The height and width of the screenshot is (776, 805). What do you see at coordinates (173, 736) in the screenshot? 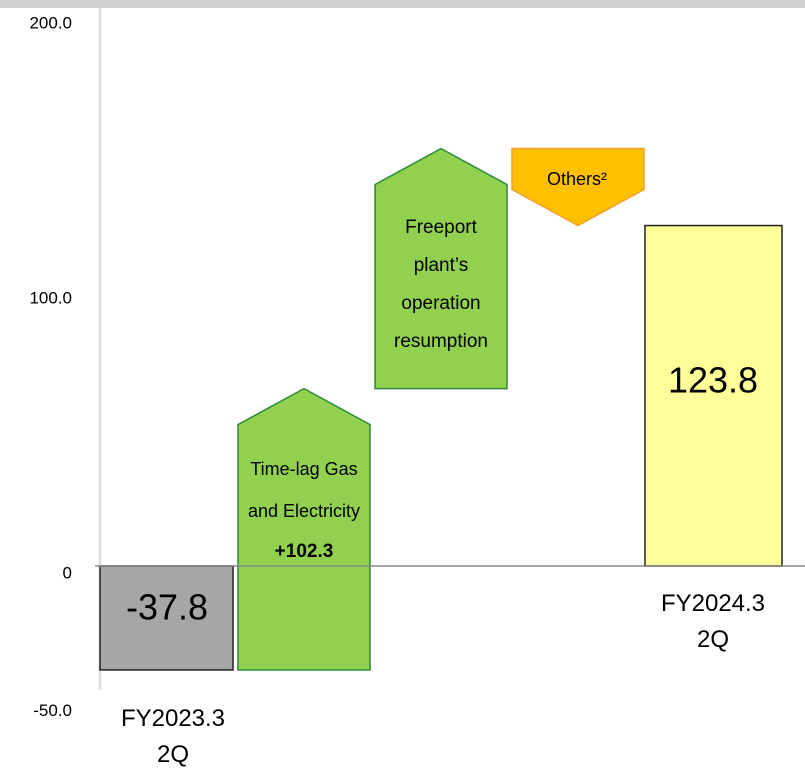
I see `category-label: FY2023.3 2Q` at bounding box center [173, 736].